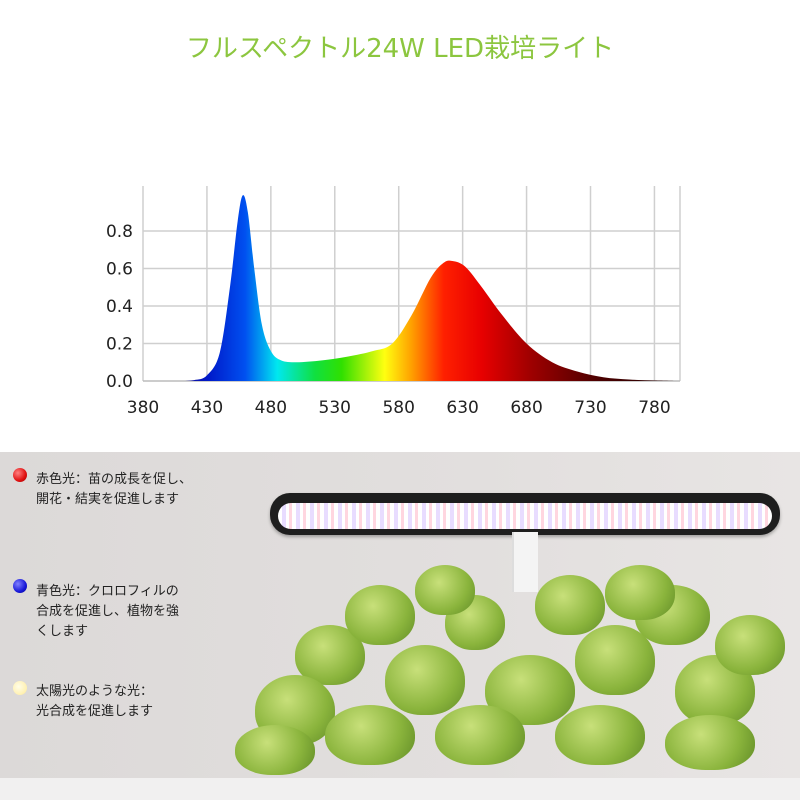 Image resolution: width=800 pixels, height=800 pixels. Describe the element at coordinates (400, 49) in the screenshot. I see `page-title: フルスペクトル24W LED栽培ライト` at that location.